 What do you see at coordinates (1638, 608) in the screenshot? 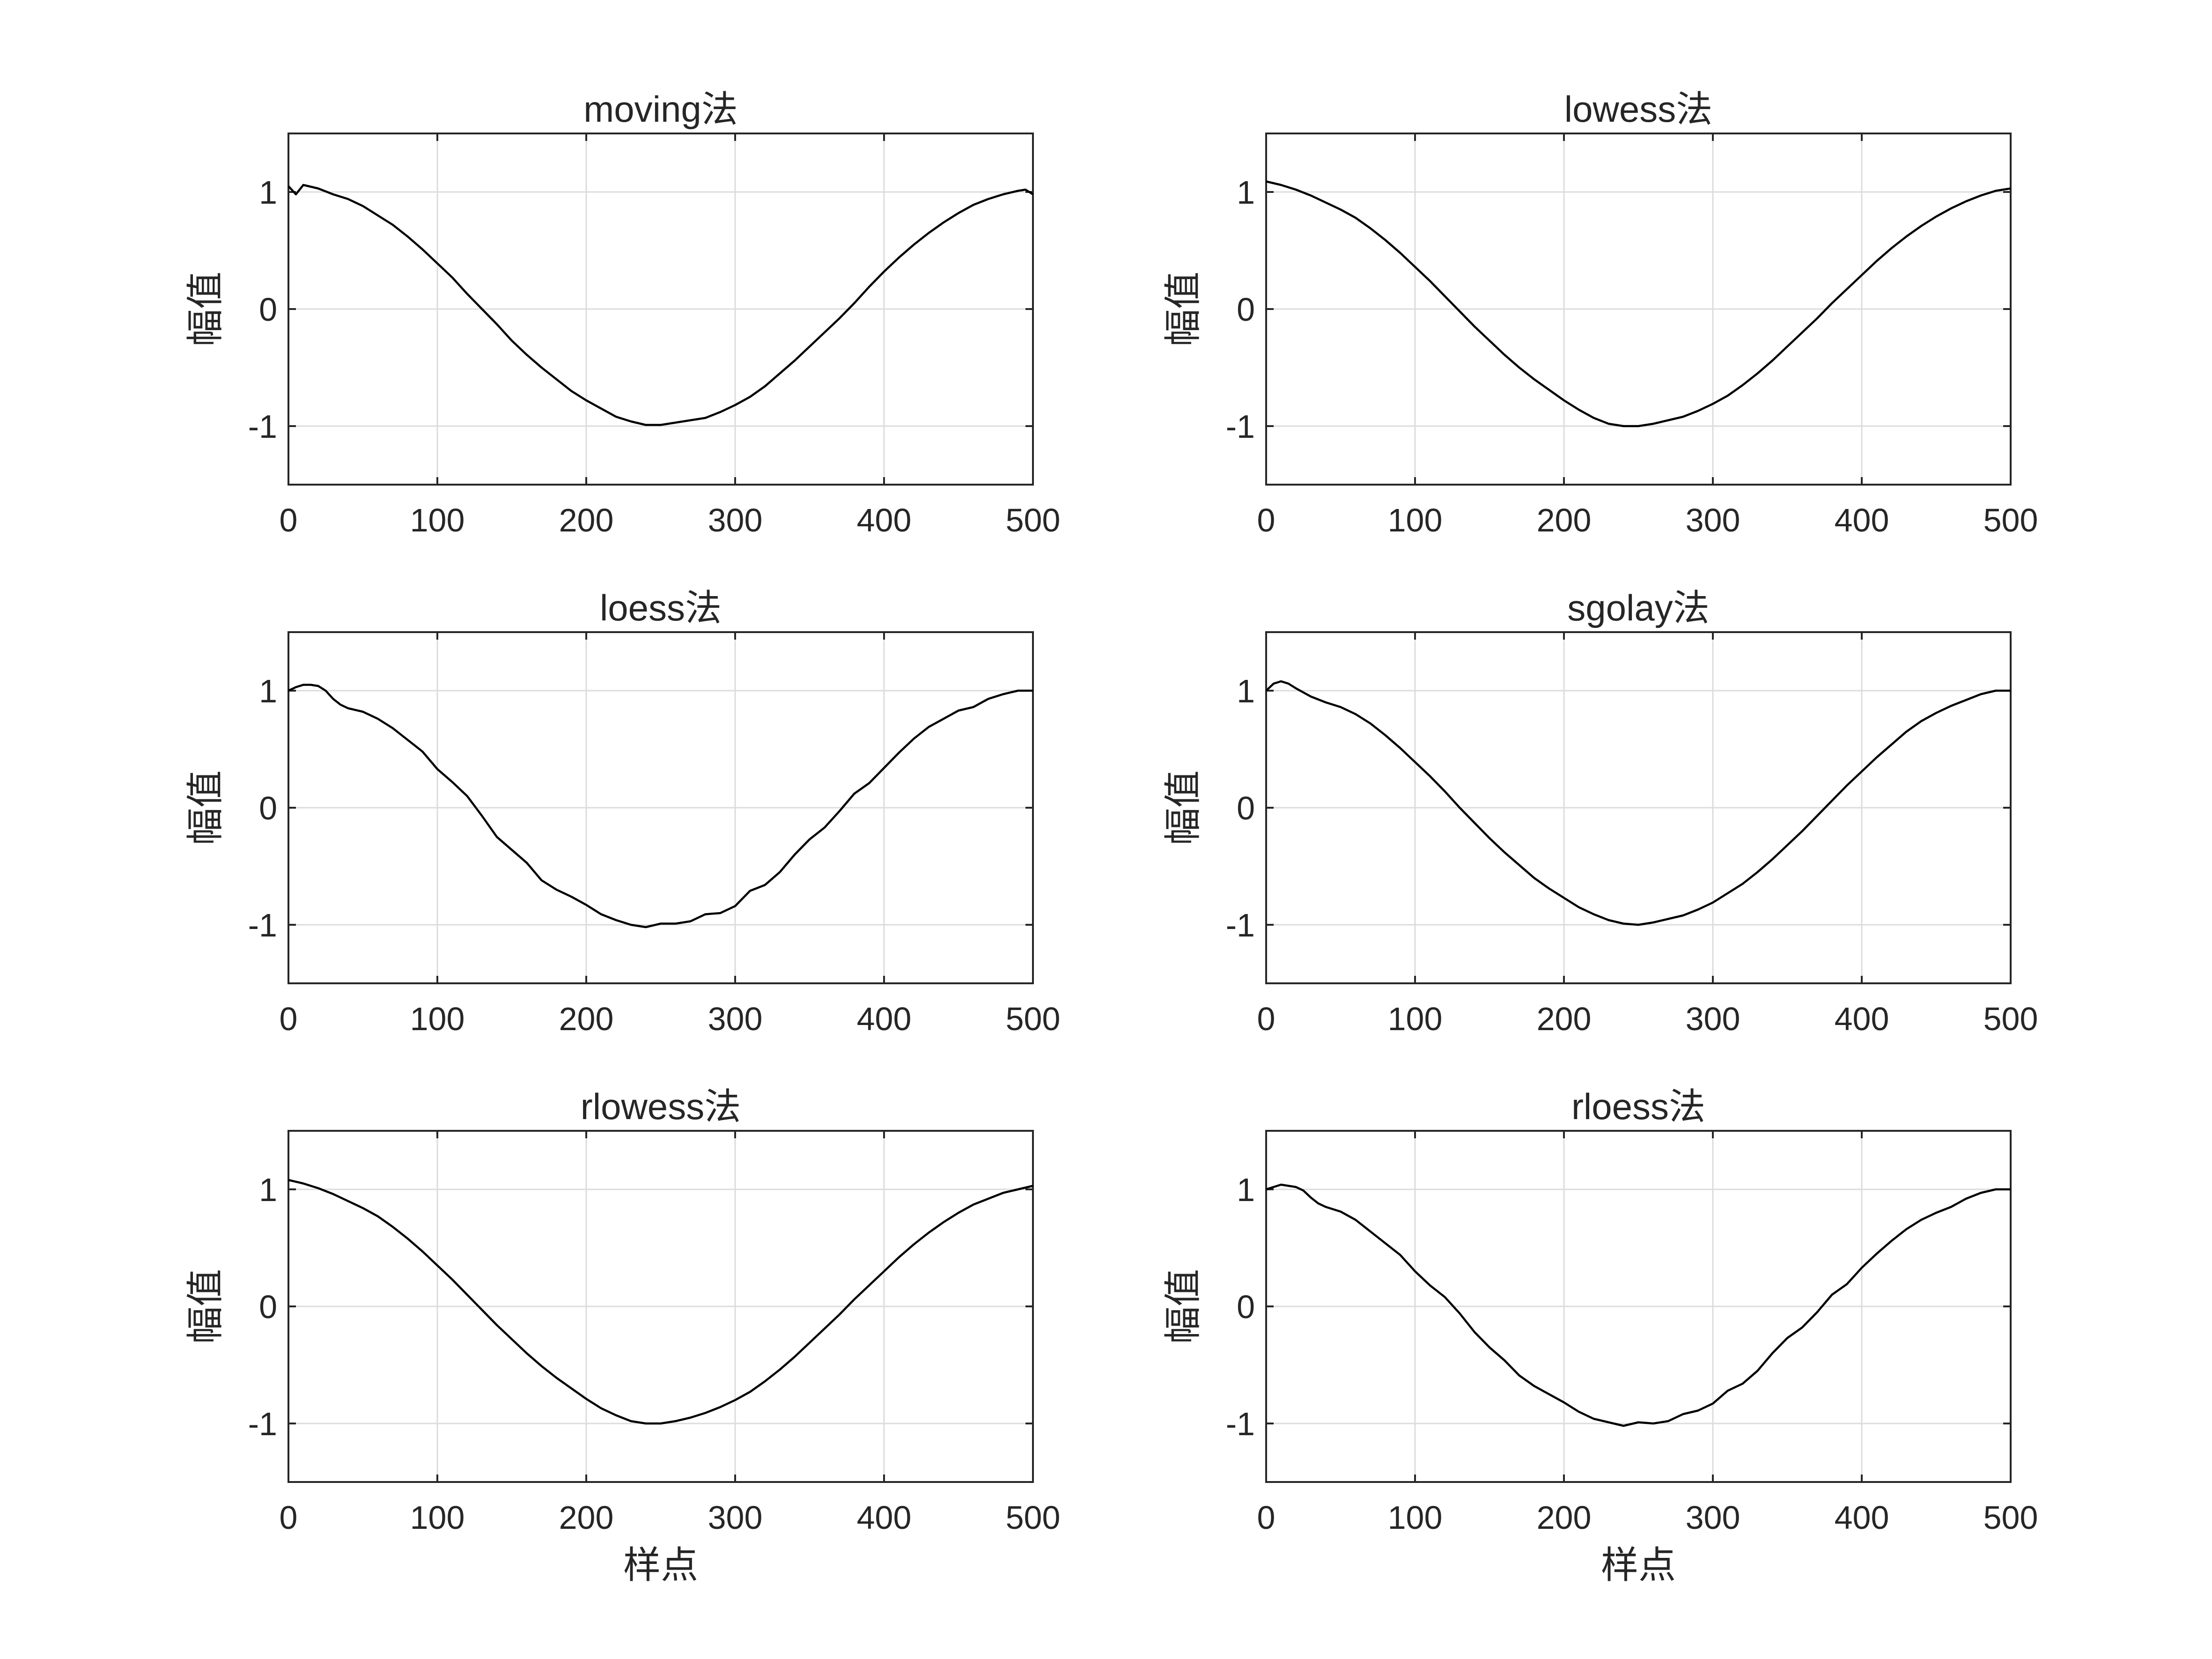
I see `subplot-title: sgolay法` at bounding box center [1638, 608].